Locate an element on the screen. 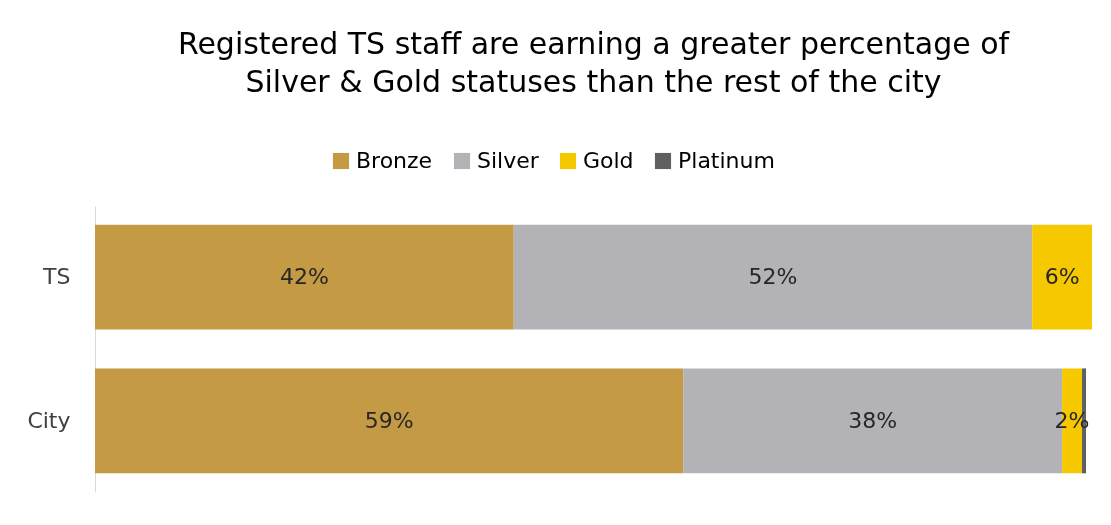 The width and height of the screenshot is (1111, 525). data-label: 38% is located at coordinates (873, 420).